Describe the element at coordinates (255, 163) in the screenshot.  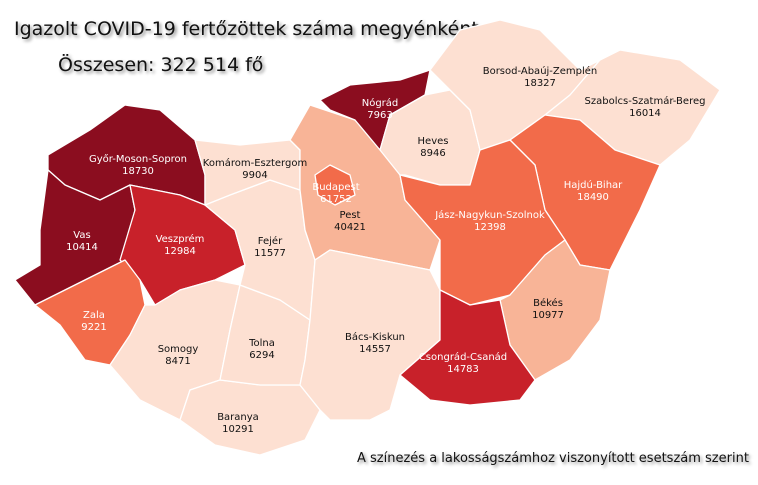
I see `county-name-label: Komárom-Esztergom` at that location.